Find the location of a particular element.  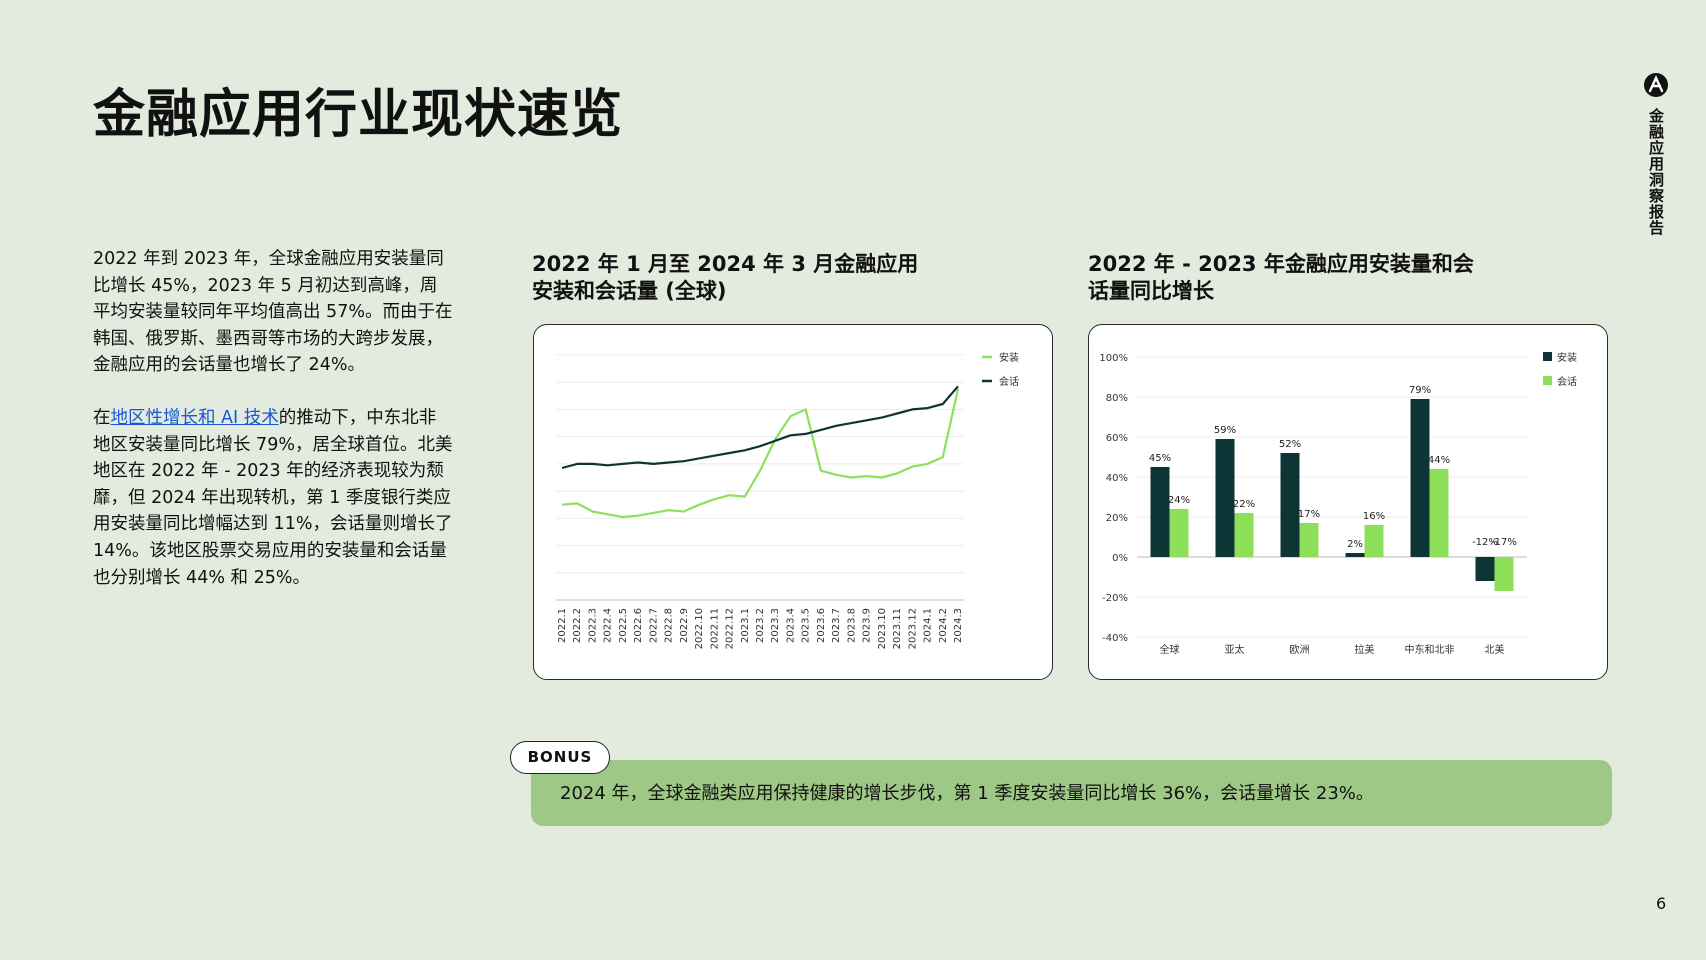

y-tick-label: 80% is located at coordinates (1117, 398).